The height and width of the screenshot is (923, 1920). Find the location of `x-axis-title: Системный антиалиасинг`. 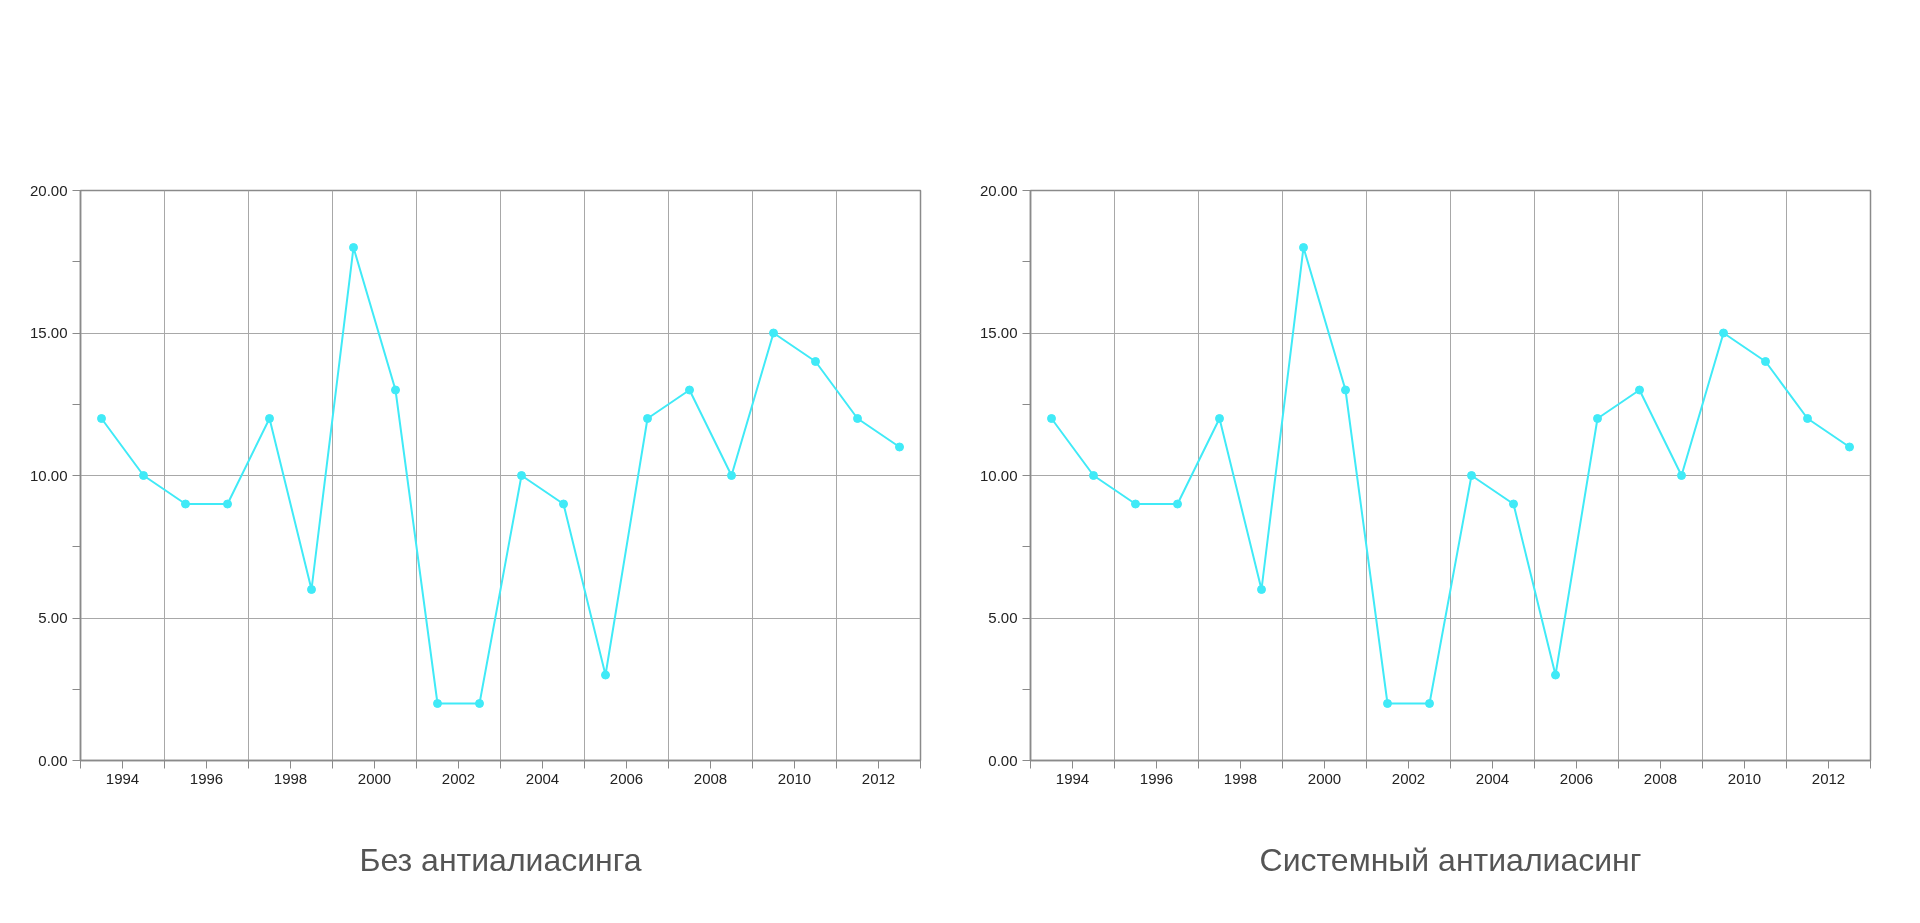

x-axis-title: Системный антиалиасинг is located at coordinates (1450, 859).